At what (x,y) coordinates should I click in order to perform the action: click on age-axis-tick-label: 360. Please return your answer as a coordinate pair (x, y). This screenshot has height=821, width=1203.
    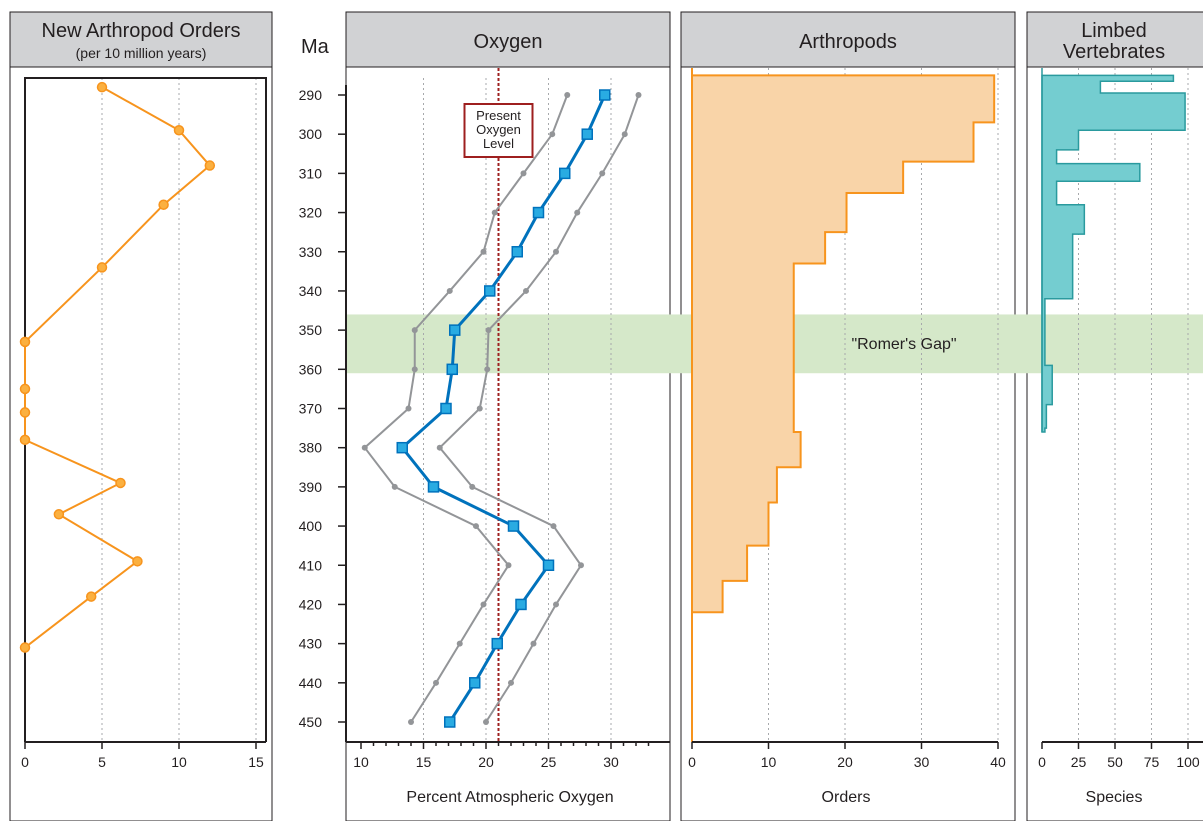
    Looking at the image, I should click on (311, 369).